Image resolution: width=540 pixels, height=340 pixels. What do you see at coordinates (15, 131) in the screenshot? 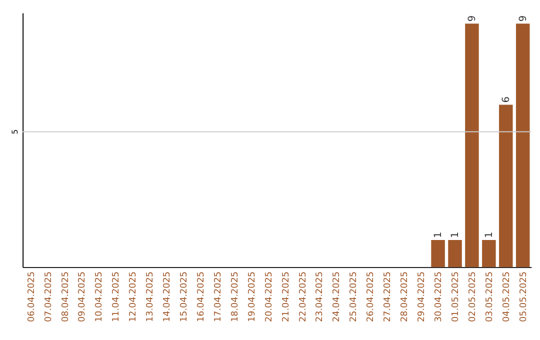
I see `ref-line-label: 5` at bounding box center [15, 131].